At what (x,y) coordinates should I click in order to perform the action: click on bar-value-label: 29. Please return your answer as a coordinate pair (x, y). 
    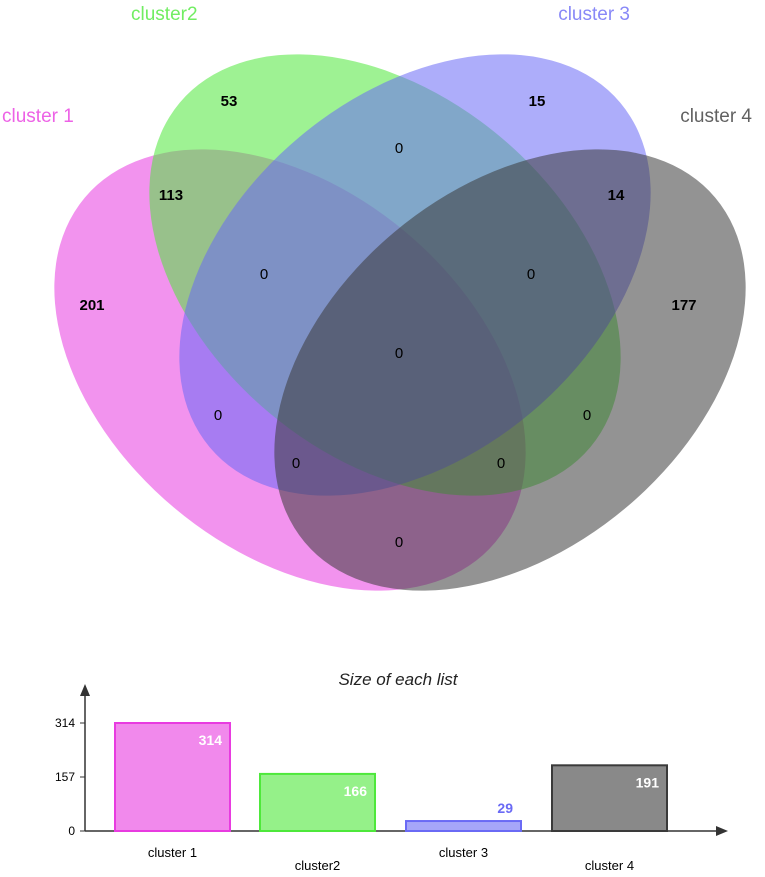
    Looking at the image, I should click on (505, 808).